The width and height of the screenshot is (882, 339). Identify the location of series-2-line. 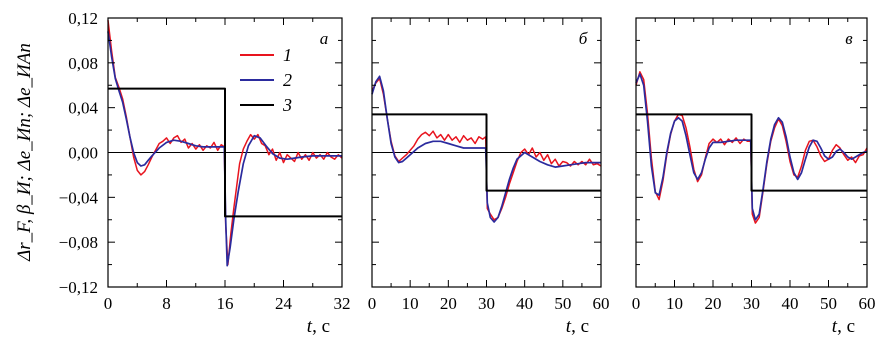
(751, 147).